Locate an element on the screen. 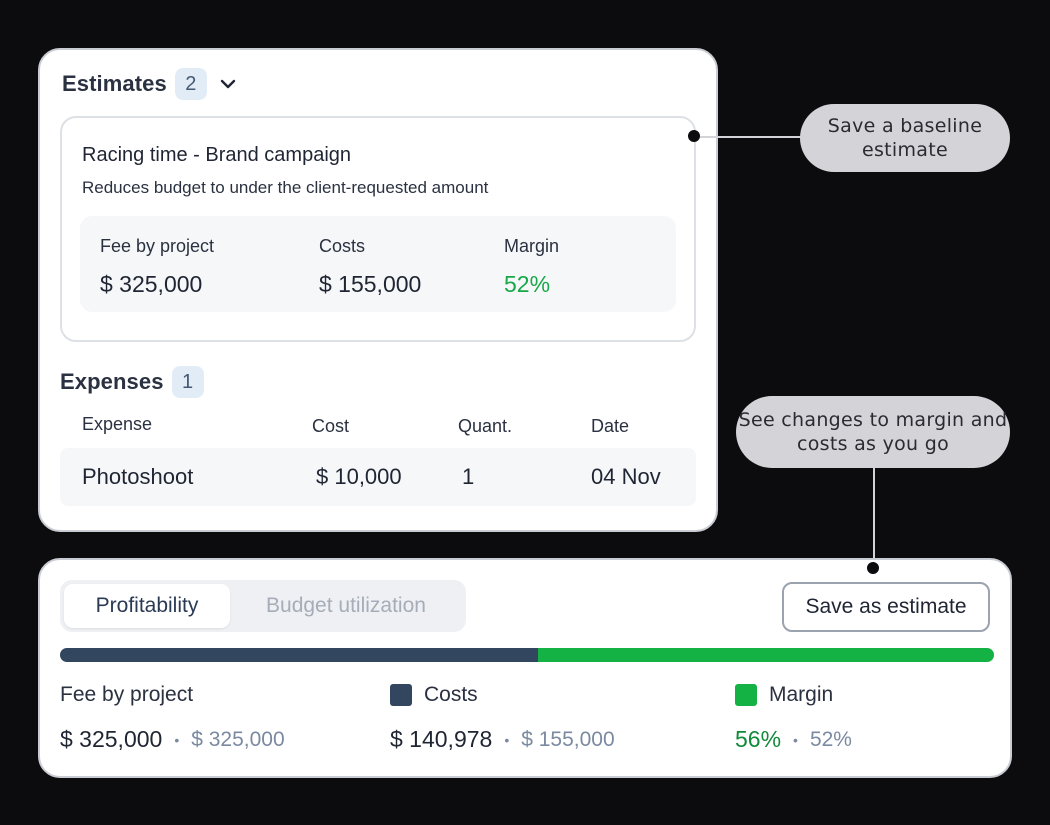 Image resolution: width=1050 pixels, height=825 pixels. callout-text: Save a baseline estimate is located at coordinates (905, 138).